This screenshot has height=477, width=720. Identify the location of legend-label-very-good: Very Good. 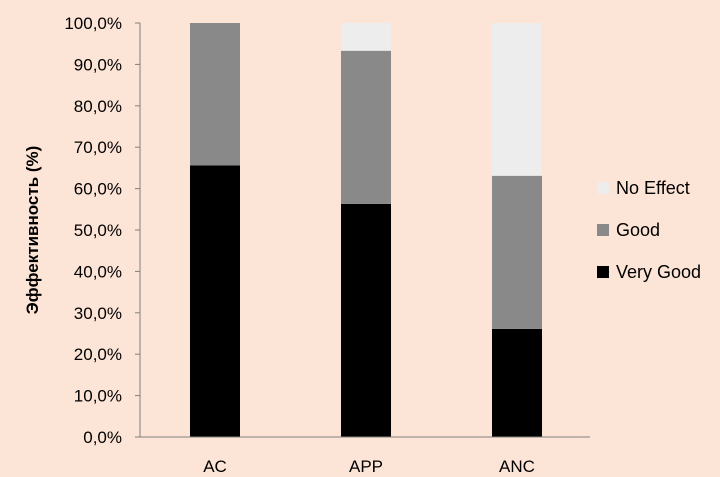
(658, 272).